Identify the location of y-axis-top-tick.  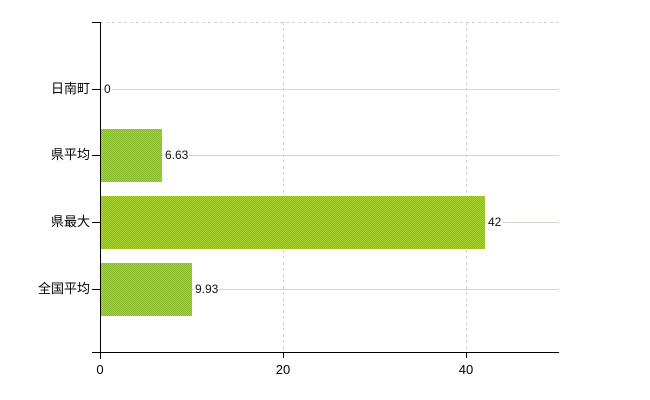
(96, 22).